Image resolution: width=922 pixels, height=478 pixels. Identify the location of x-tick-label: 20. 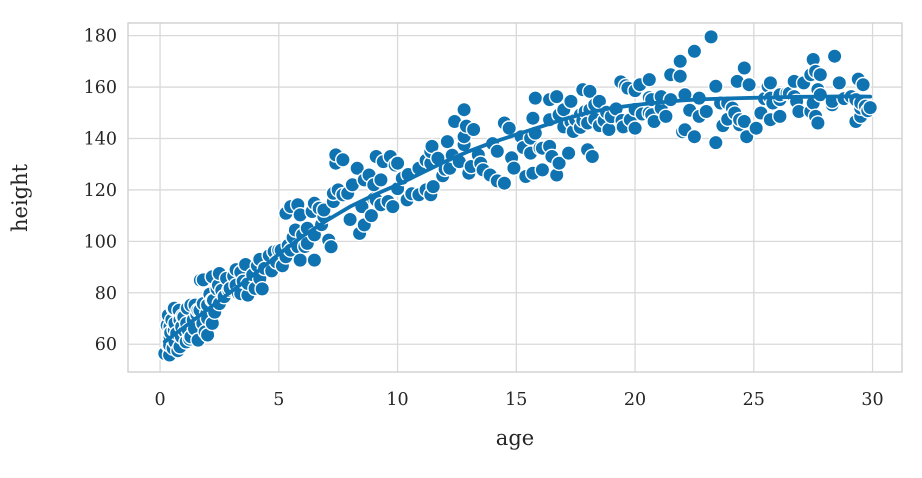
(635, 400).